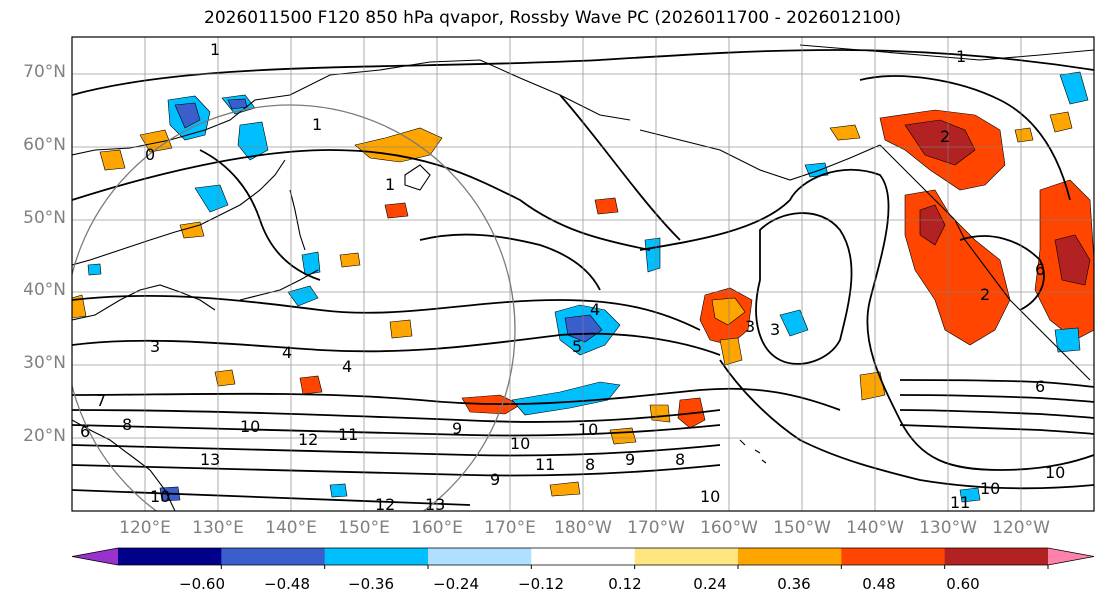 The image size is (1105, 604). Describe the element at coordinates (44, 363) in the screenshot. I see `lat-label: 30°N` at that location.